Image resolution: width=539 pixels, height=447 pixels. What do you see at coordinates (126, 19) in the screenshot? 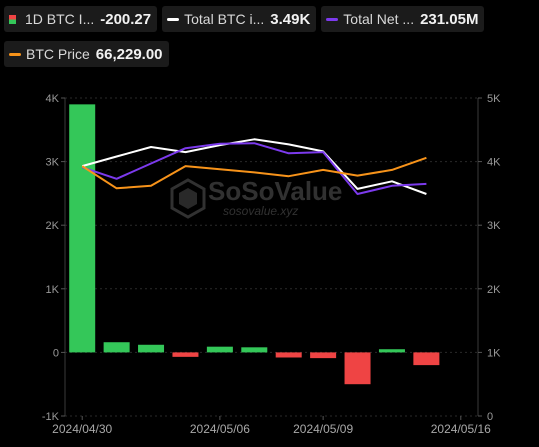
I see `legend-value: -200.27` at bounding box center [126, 19].